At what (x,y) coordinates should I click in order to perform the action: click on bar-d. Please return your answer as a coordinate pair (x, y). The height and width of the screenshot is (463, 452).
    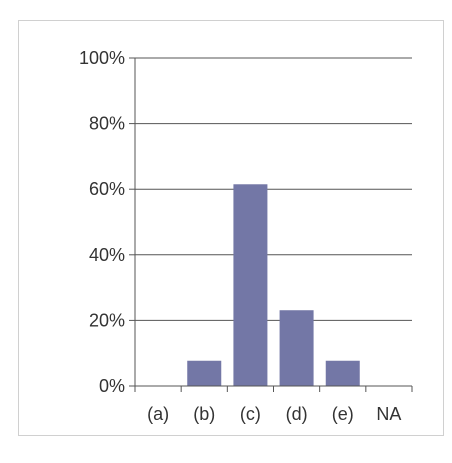
    Looking at the image, I should click on (296, 348).